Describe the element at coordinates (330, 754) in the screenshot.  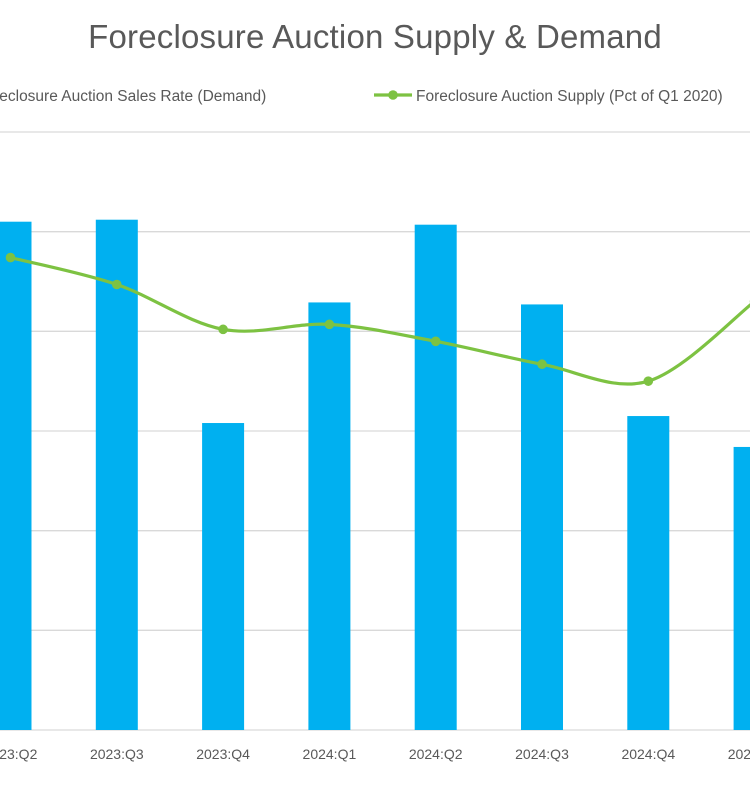
I see `x-tick-label: 2024:Q1` at that location.